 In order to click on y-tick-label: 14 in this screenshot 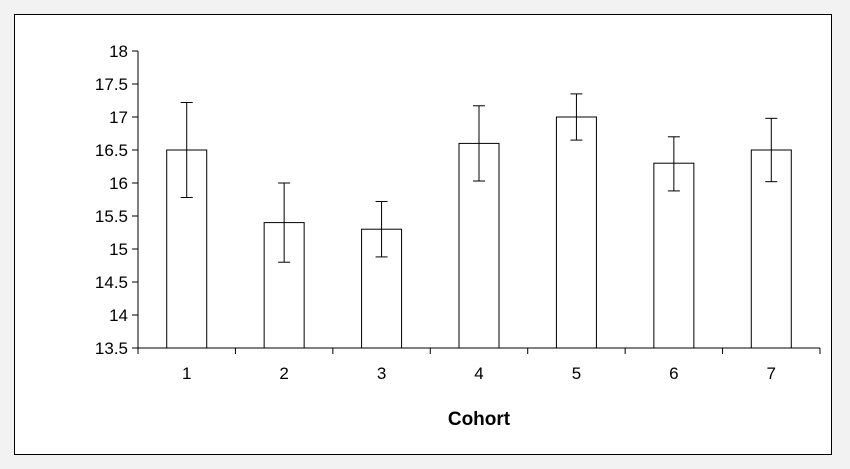, I will do `click(118, 315)`.